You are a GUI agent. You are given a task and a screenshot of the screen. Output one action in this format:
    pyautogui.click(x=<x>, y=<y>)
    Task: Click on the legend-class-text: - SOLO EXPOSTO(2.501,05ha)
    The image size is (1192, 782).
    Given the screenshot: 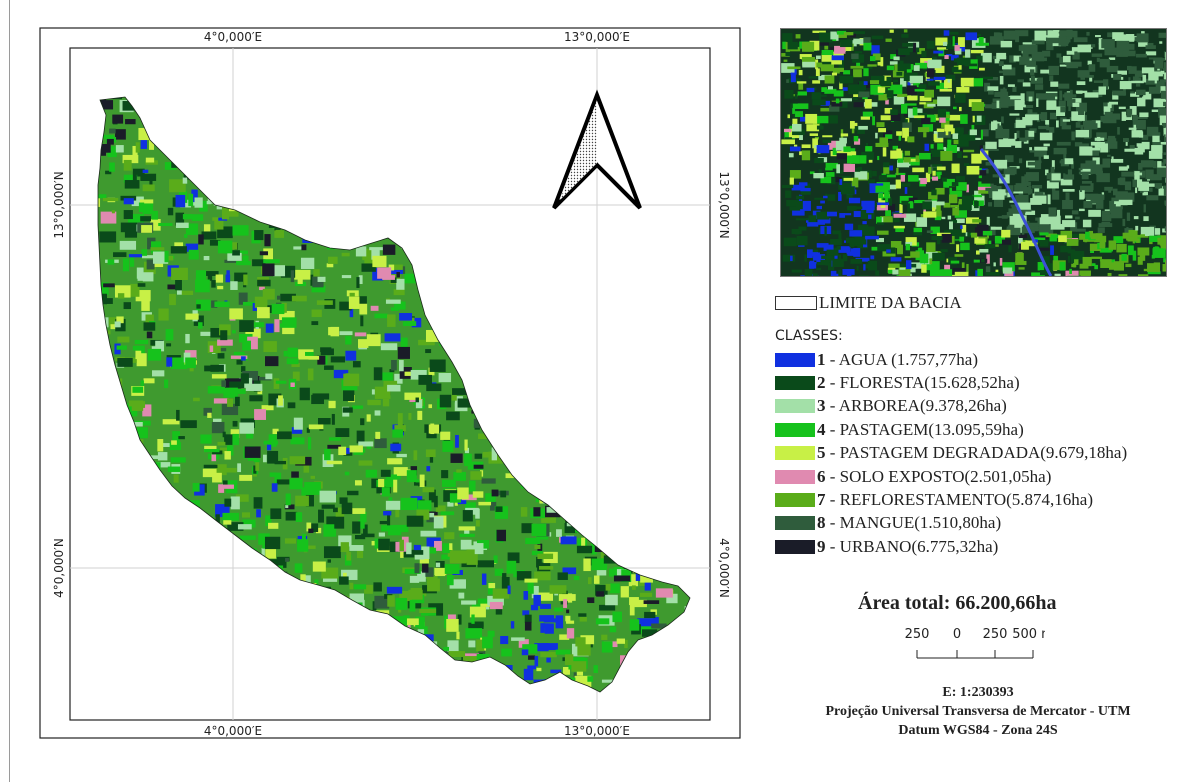 What is the action you would take?
    pyautogui.click(x=938, y=476)
    